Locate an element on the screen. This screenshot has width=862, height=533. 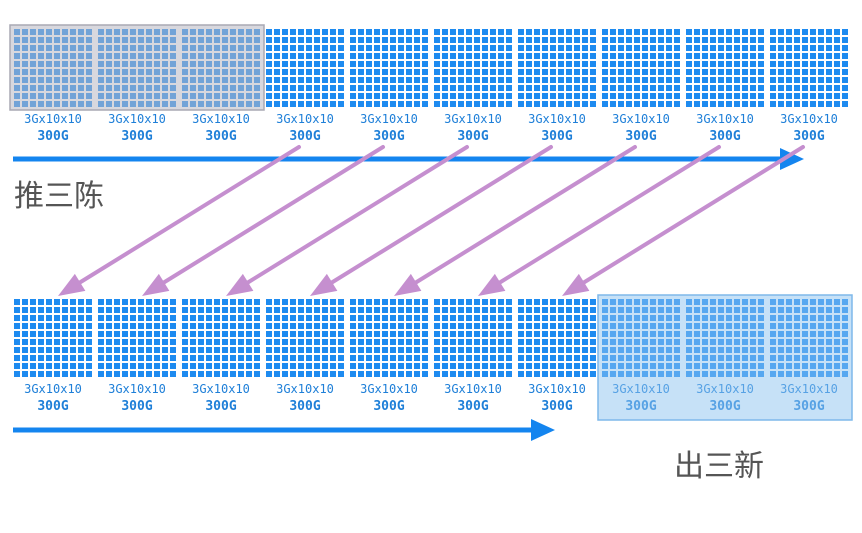
bottom-flow-arrow is located at coordinates (284, 430).